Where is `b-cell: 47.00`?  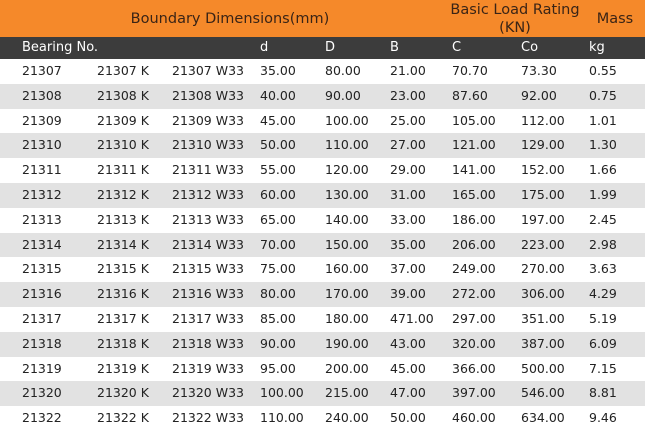
b-cell: 47.00 is located at coordinates (408, 393).